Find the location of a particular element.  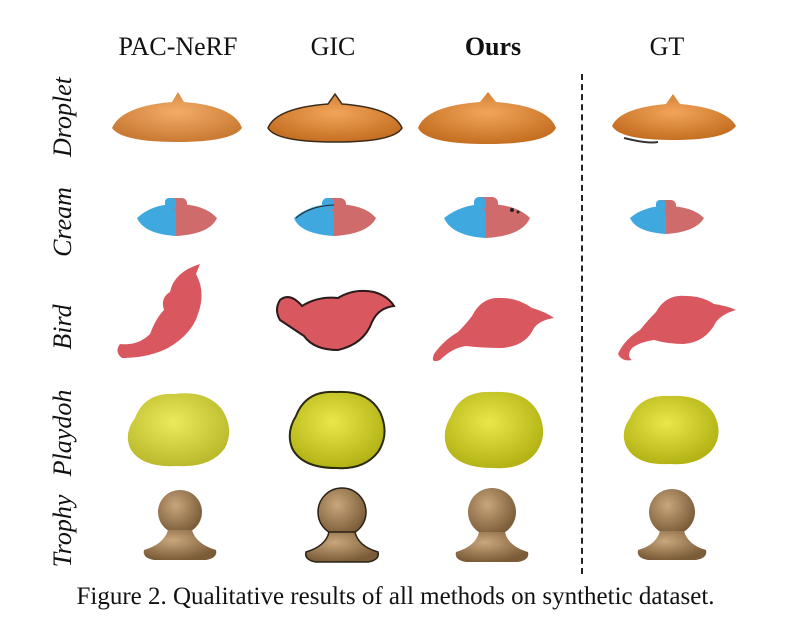

cream-ours-render is located at coordinates (487, 220).